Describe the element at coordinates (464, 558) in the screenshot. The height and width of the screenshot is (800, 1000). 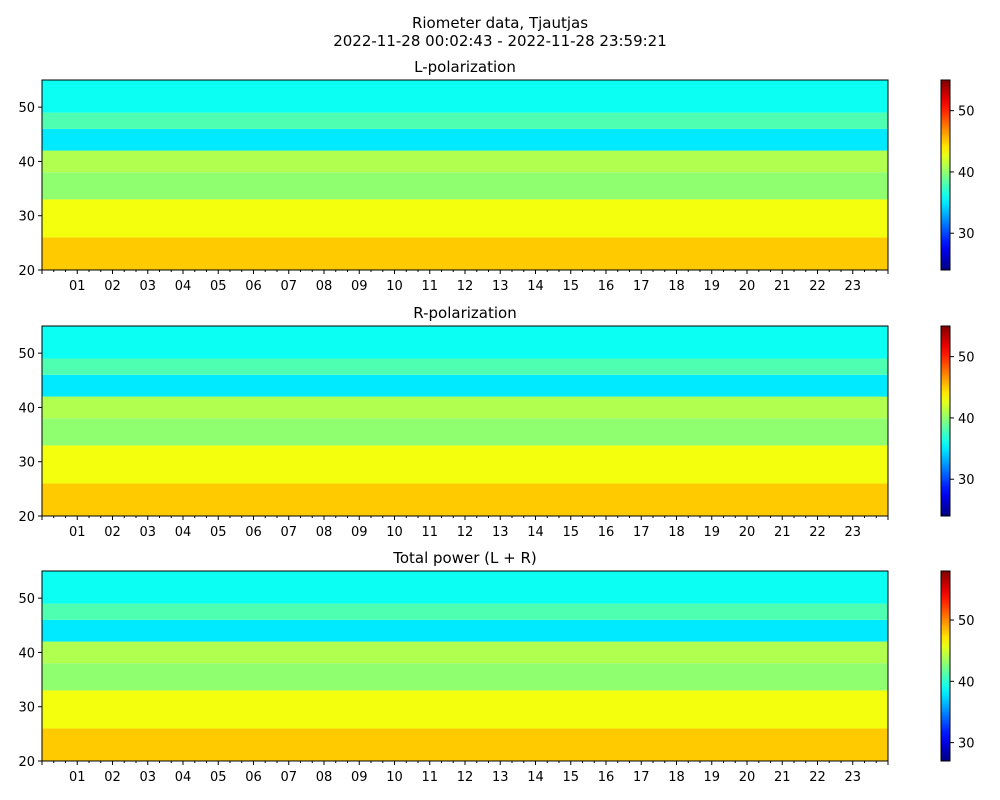
I see `panel-title: Total power (L + R)` at that location.